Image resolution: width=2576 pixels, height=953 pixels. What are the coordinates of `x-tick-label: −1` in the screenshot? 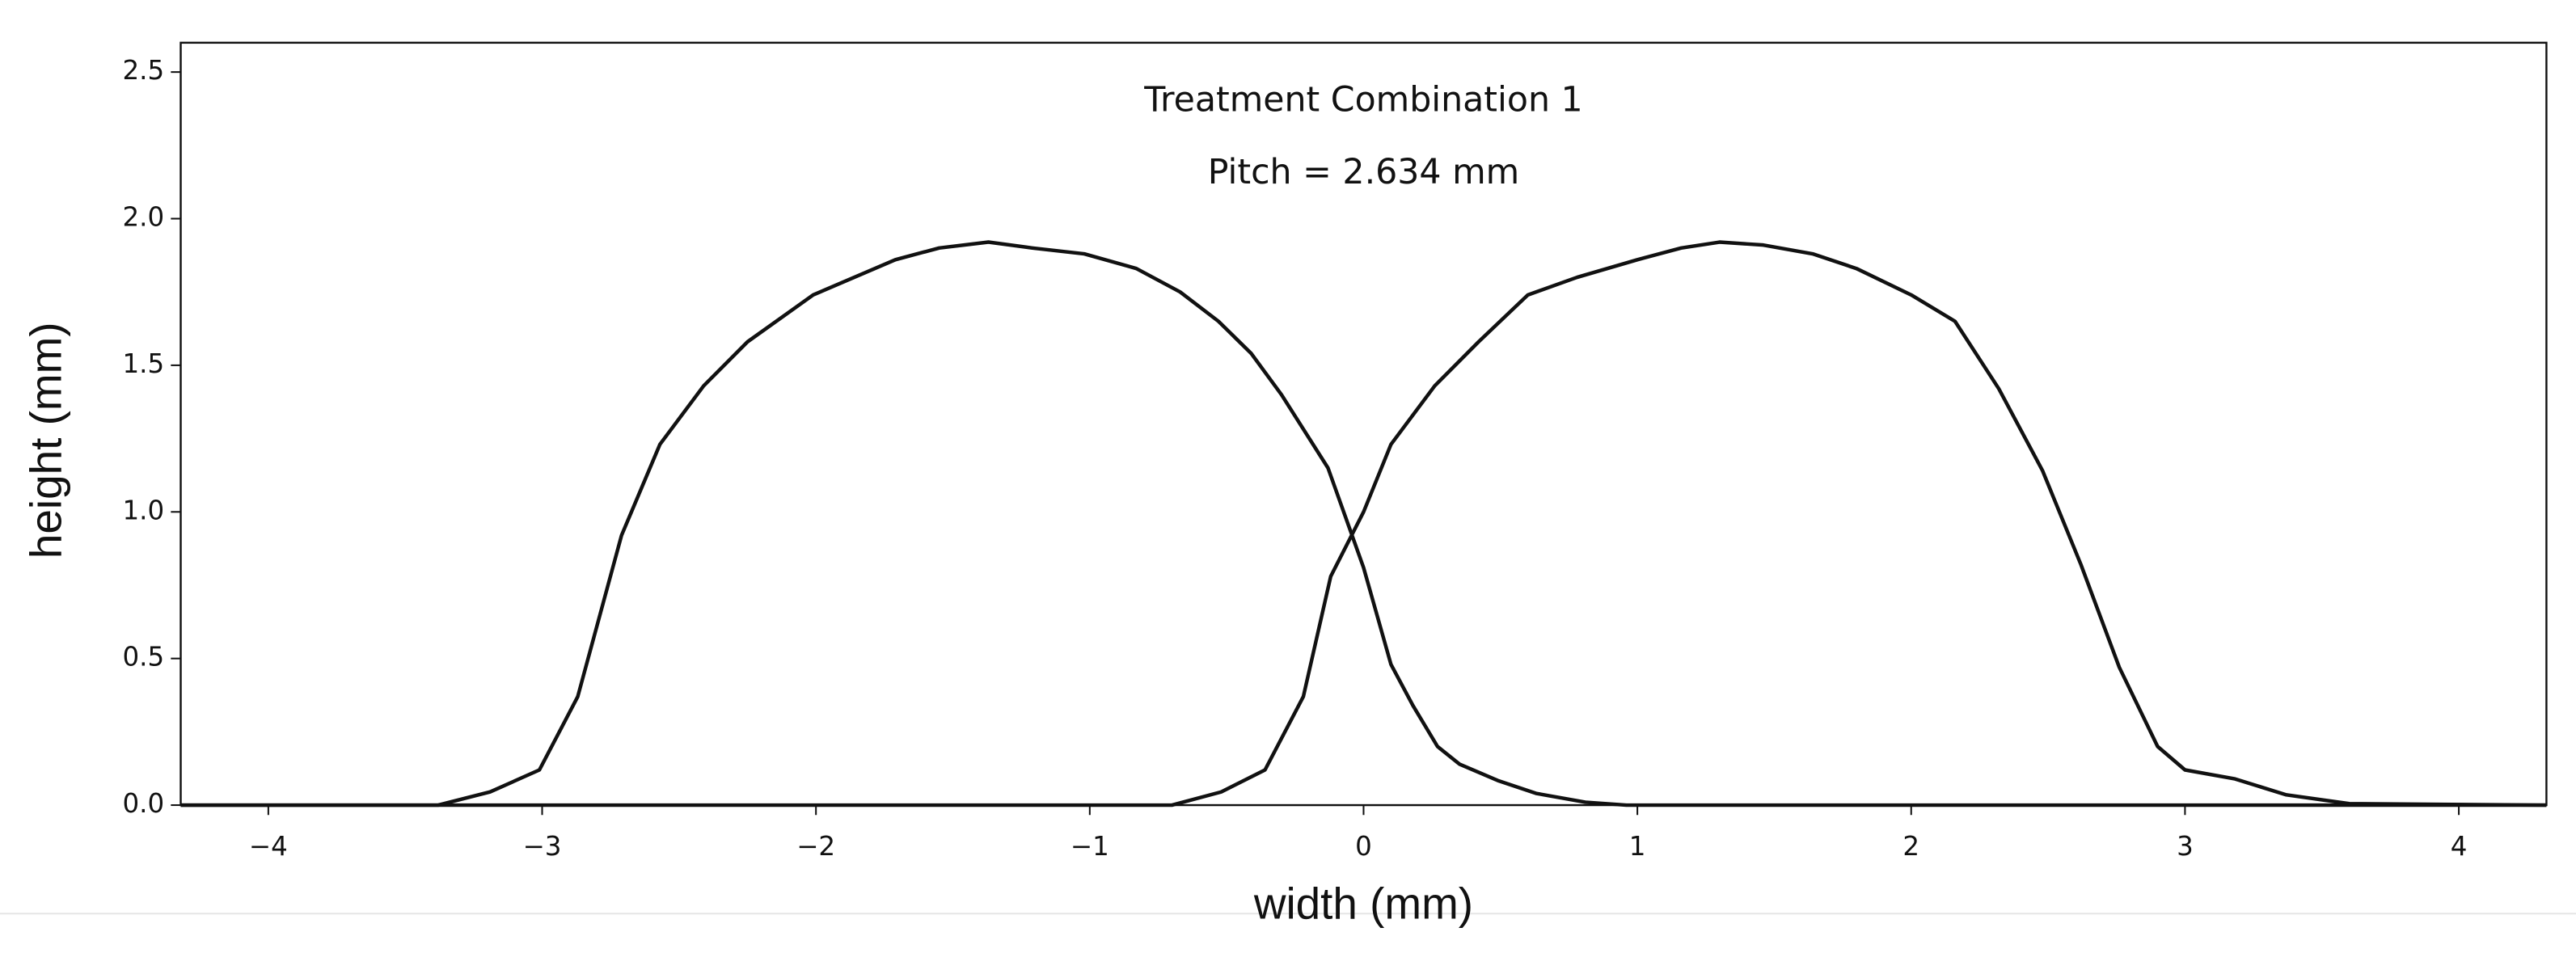 It's located at (1090, 846).